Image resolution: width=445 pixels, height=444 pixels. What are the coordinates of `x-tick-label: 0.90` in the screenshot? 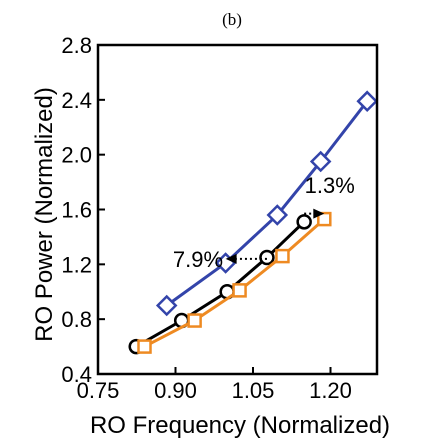 It's located at (175, 390).